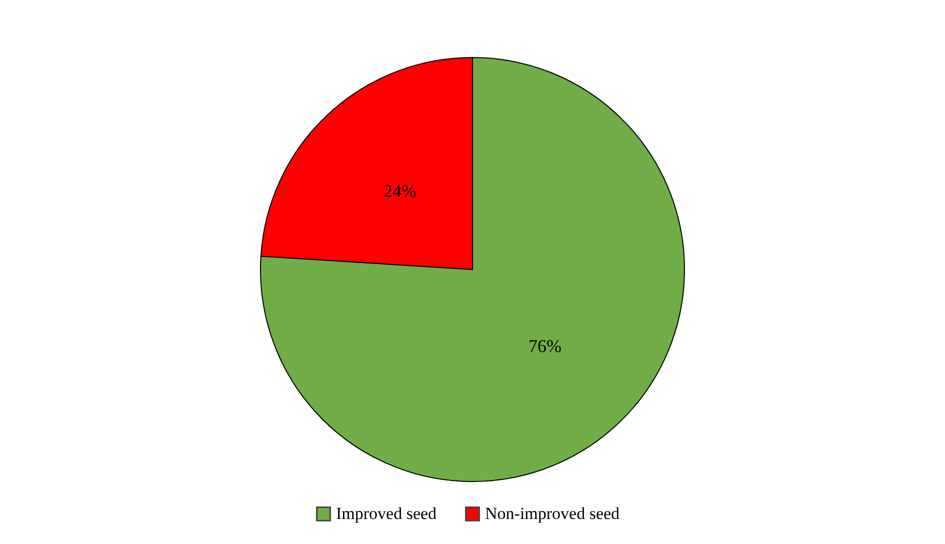 This screenshot has height=544, width=945. Describe the element at coordinates (399, 191) in the screenshot. I see `data-label: 24%` at that location.